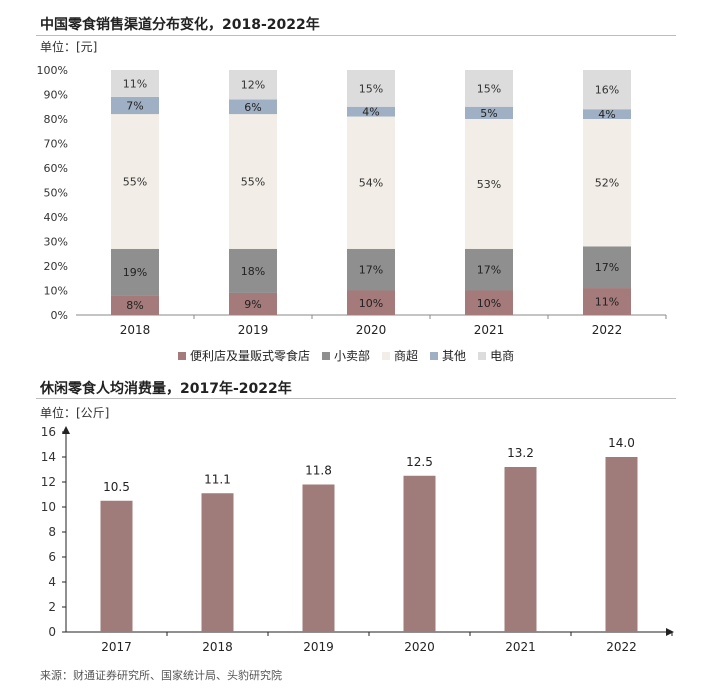 The image size is (720, 689). Describe the element at coordinates (166, 389) in the screenshot. I see `chart2-title: 休闲零食人均消费量，2017年-2022年` at that location.